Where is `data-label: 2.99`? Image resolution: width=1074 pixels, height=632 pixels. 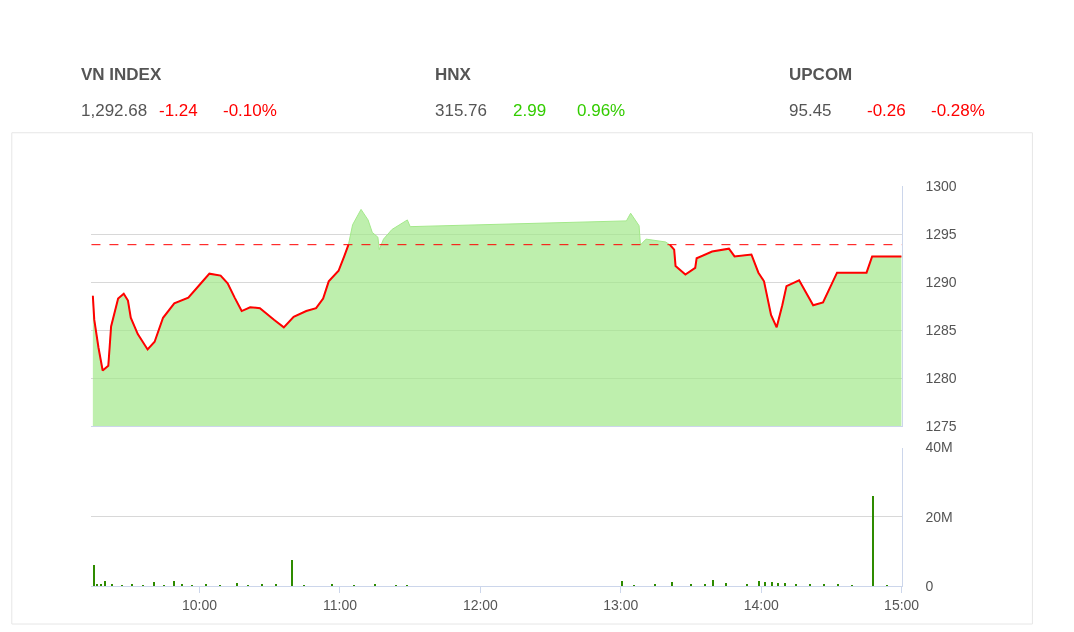 data-label: 2.99 is located at coordinates (530, 110).